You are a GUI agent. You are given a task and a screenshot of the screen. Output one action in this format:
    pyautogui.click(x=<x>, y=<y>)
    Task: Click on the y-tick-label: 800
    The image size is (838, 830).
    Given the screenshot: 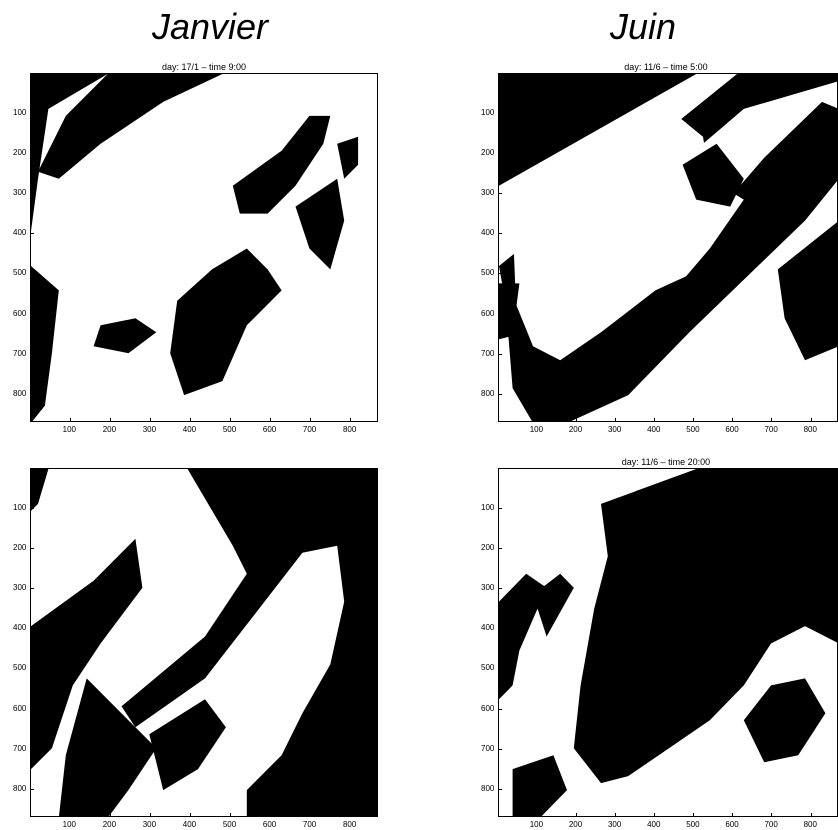 What is the action you would take?
    pyautogui.click(x=20, y=788)
    